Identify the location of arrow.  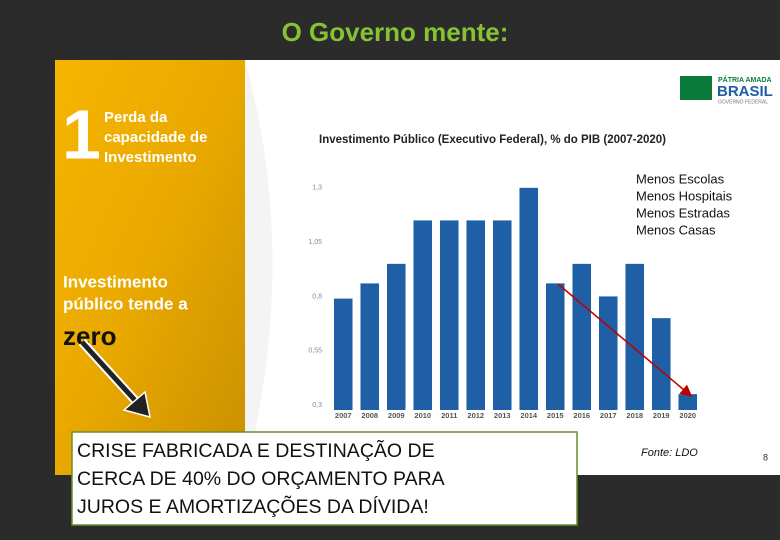
(112, 375).